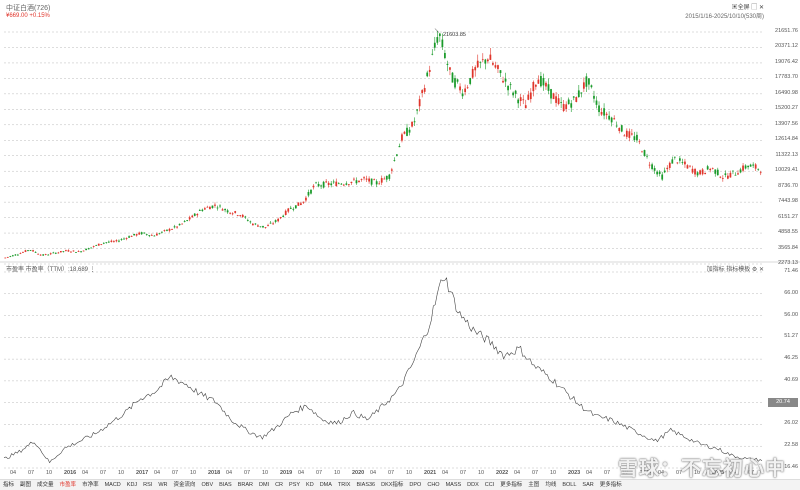 This screenshot has width=800, height=490. What do you see at coordinates (112, 485) in the screenshot?
I see `indicator-tab: MACD` at bounding box center [112, 485].